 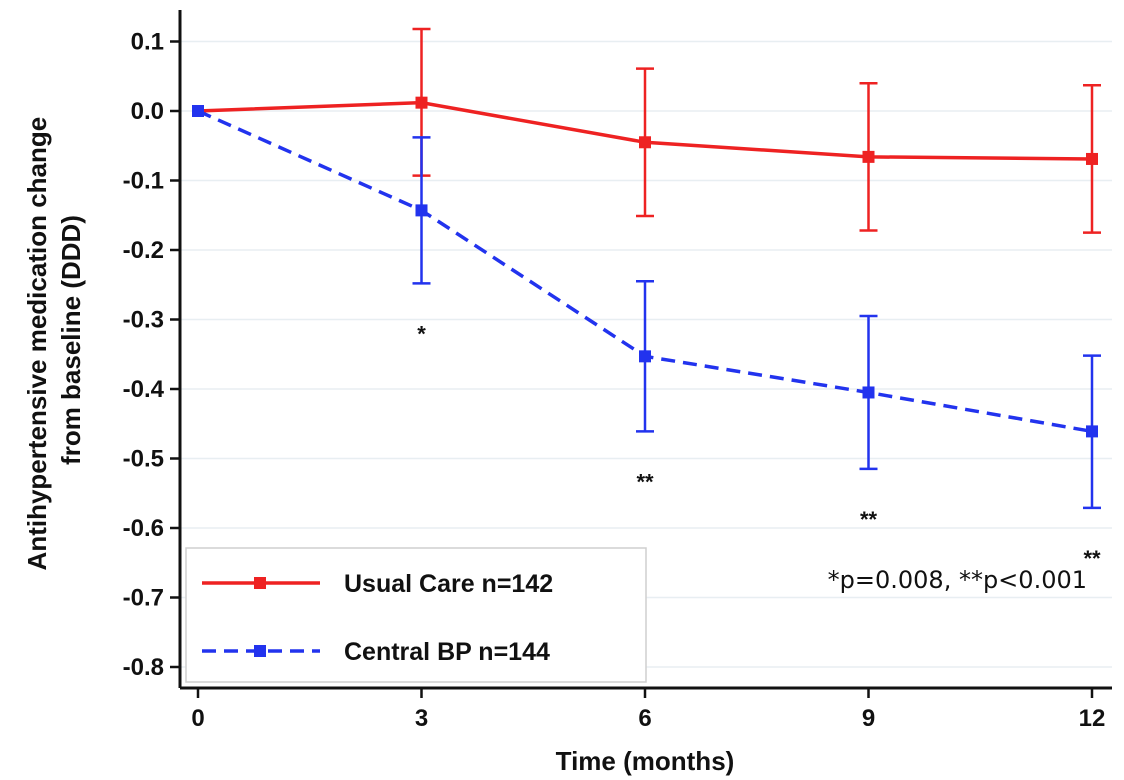 I want to click on x-tick-label: 0, so click(x=197, y=718).